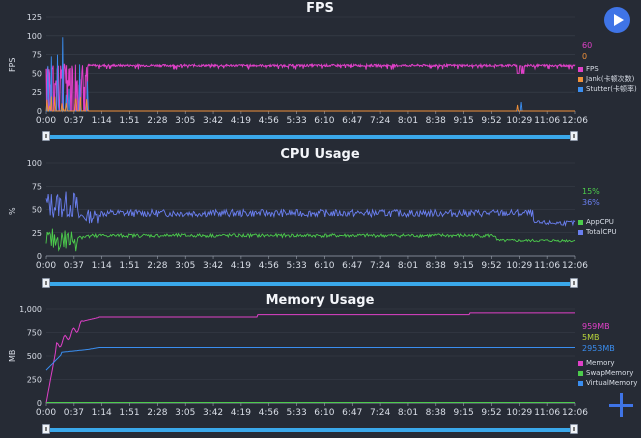 The height and width of the screenshot is (438, 641). What do you see at coordinates (575, 121) in the screenshot?
I see `fps-x-tick: 12:06` at bounding box center [575, 121].